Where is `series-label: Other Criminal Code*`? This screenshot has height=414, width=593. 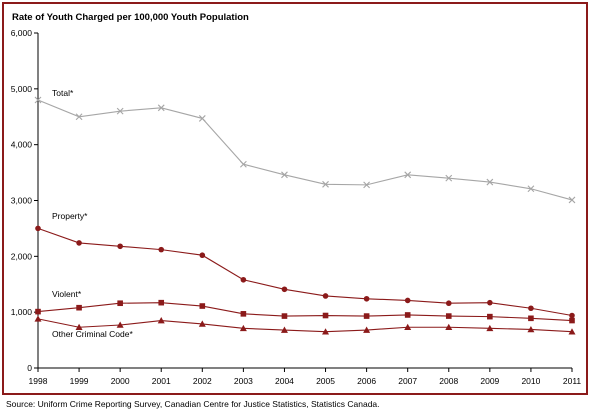 series-label: Other Criminal Code* is located at coordinates (92, 334).